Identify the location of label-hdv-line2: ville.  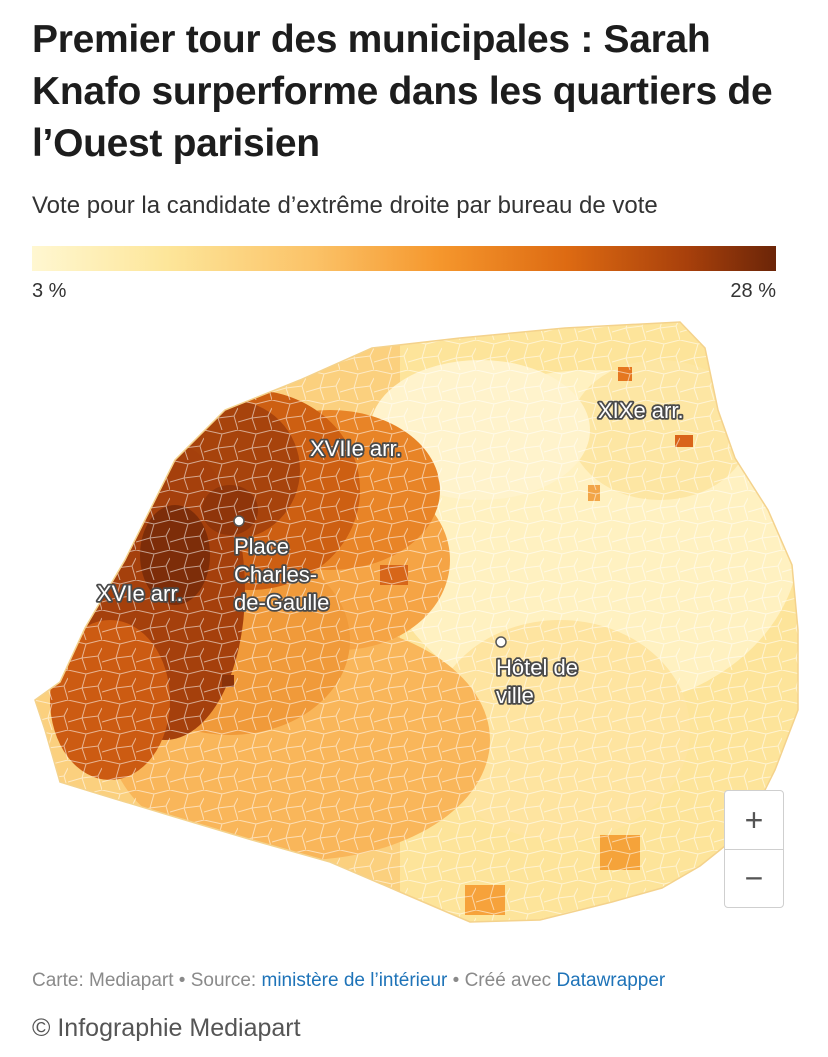
(515, 695).